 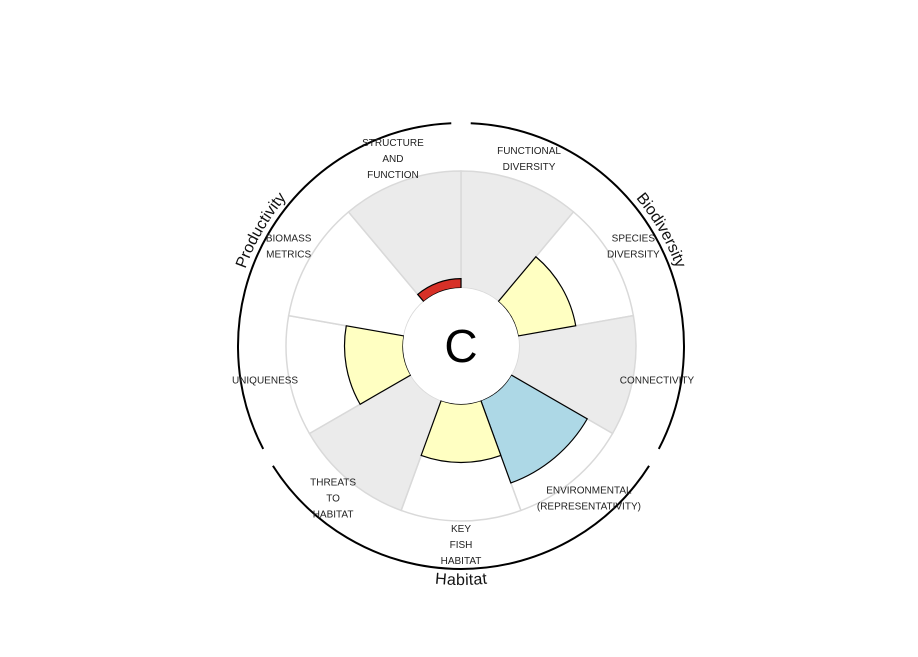 I want to click on center-hole, so click(x=461, y=346).